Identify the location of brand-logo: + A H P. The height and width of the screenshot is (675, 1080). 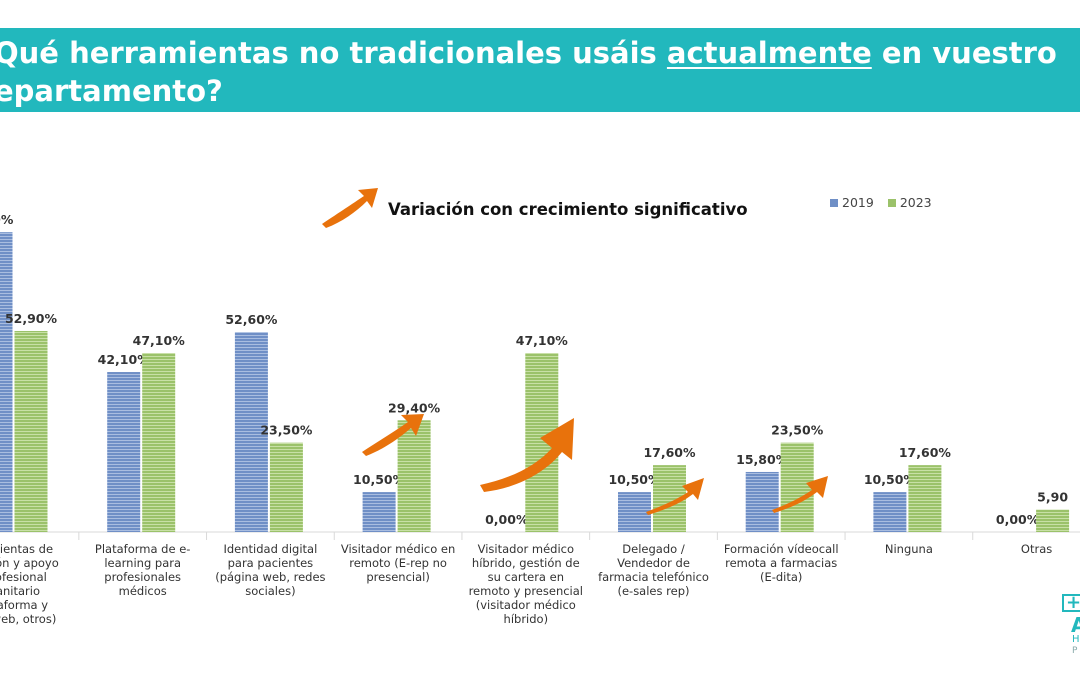
(1071, 626).